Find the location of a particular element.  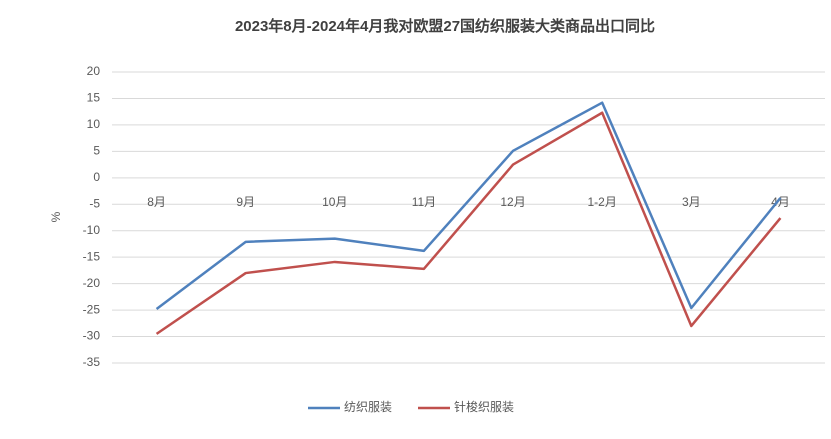

x-tick-label: 9月 is located at coordinates (245, 202).